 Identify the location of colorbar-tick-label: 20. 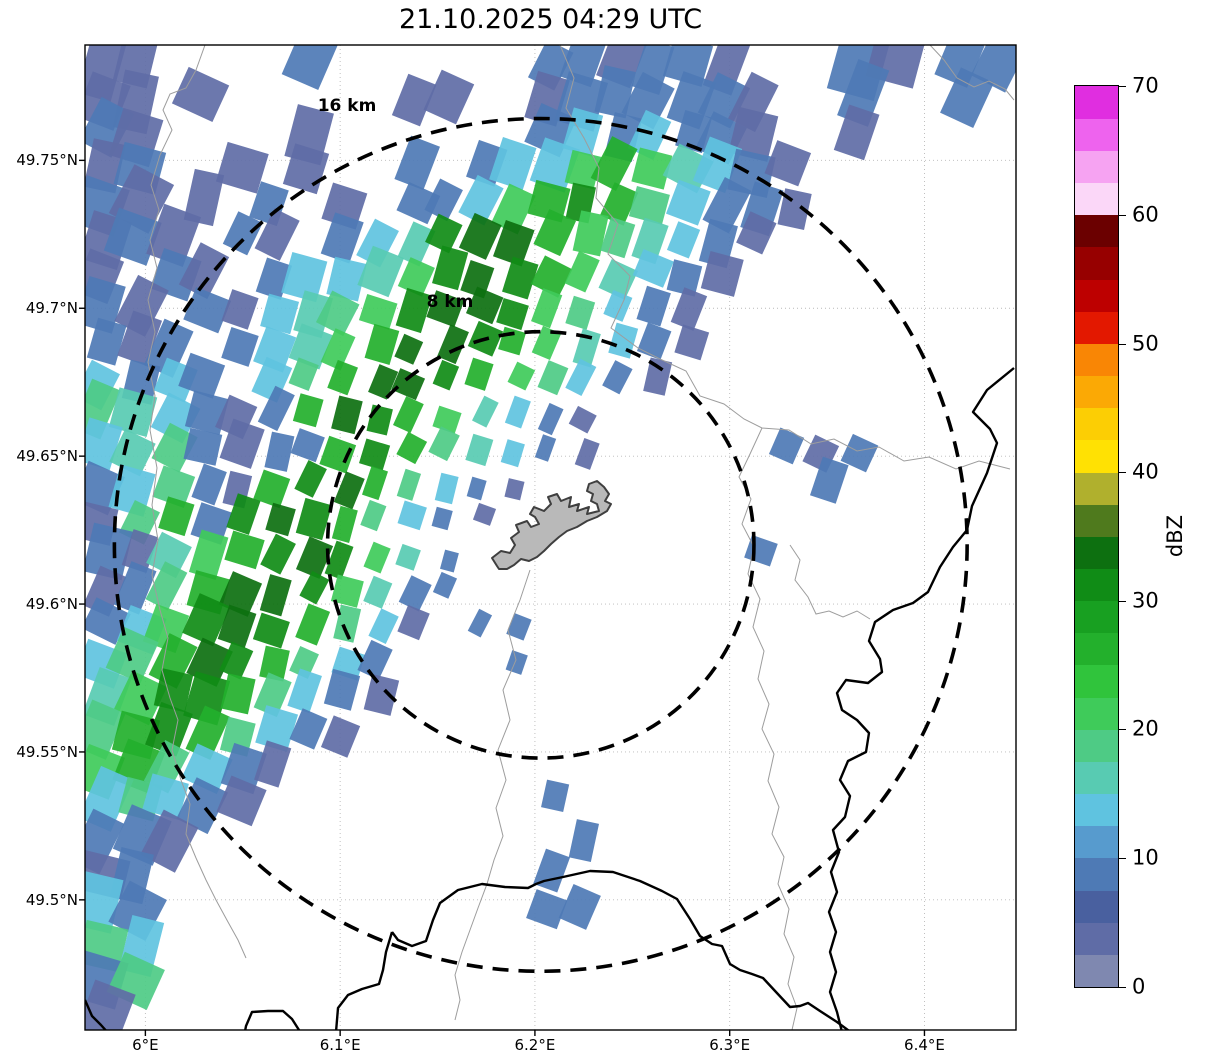
(1145, 728).